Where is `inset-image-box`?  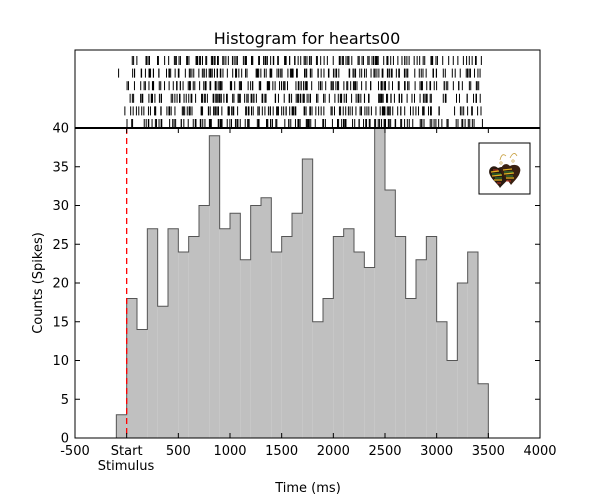 inset-image-box is located at coordinates (504, 168).